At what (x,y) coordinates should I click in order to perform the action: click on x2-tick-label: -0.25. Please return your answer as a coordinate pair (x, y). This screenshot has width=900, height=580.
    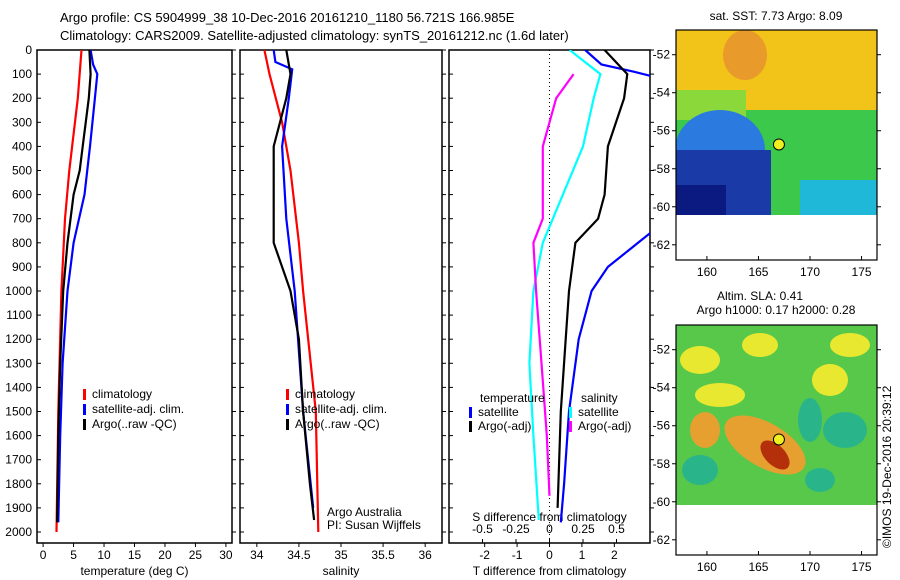
    Looking at the image, I should click on (516, 529).